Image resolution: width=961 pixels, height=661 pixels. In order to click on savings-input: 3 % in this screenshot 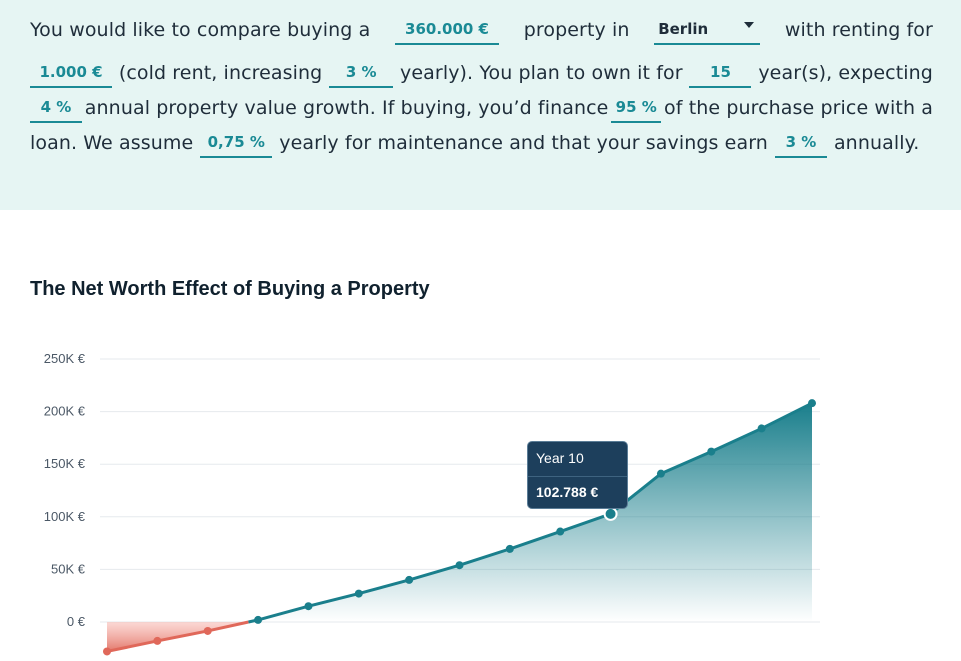, I will do `click(800, 143)`.